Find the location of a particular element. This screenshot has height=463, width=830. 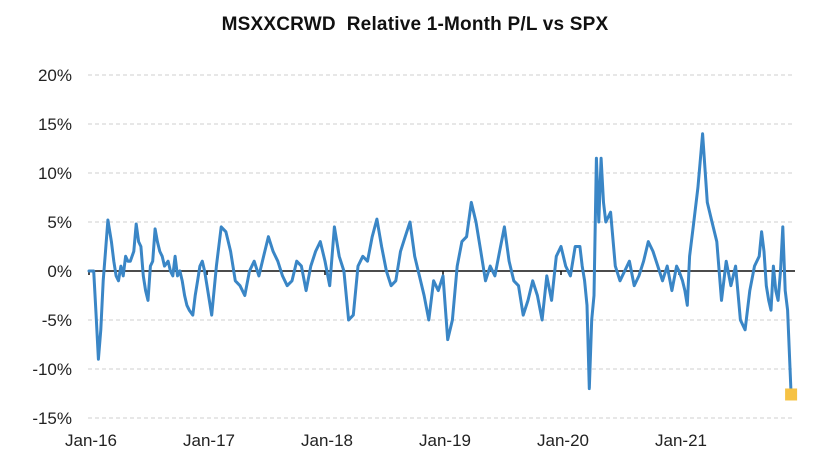

y-tick-label: -5% is located at coordinates (57, 320).